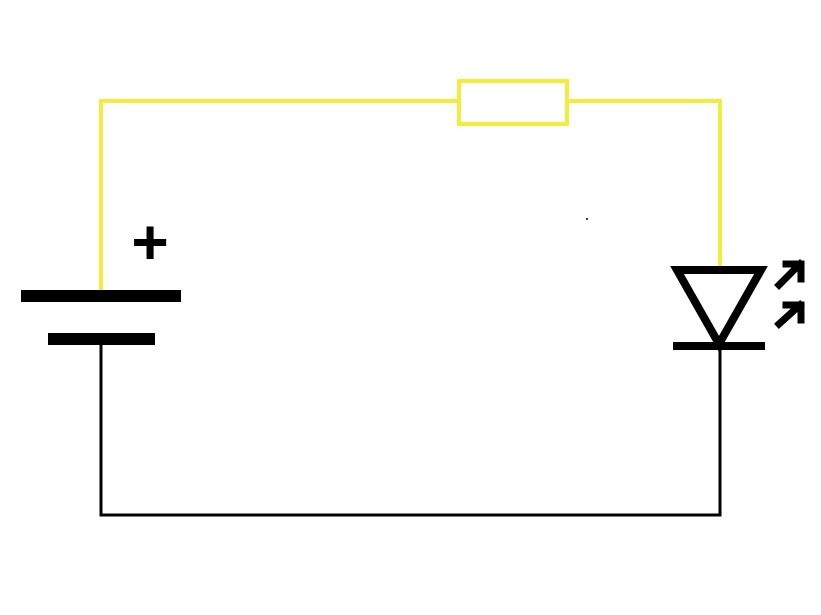 The height and width of the screenshot is (615, 821). I want to click on wire-battery-to-resistor, so click(280, 196).